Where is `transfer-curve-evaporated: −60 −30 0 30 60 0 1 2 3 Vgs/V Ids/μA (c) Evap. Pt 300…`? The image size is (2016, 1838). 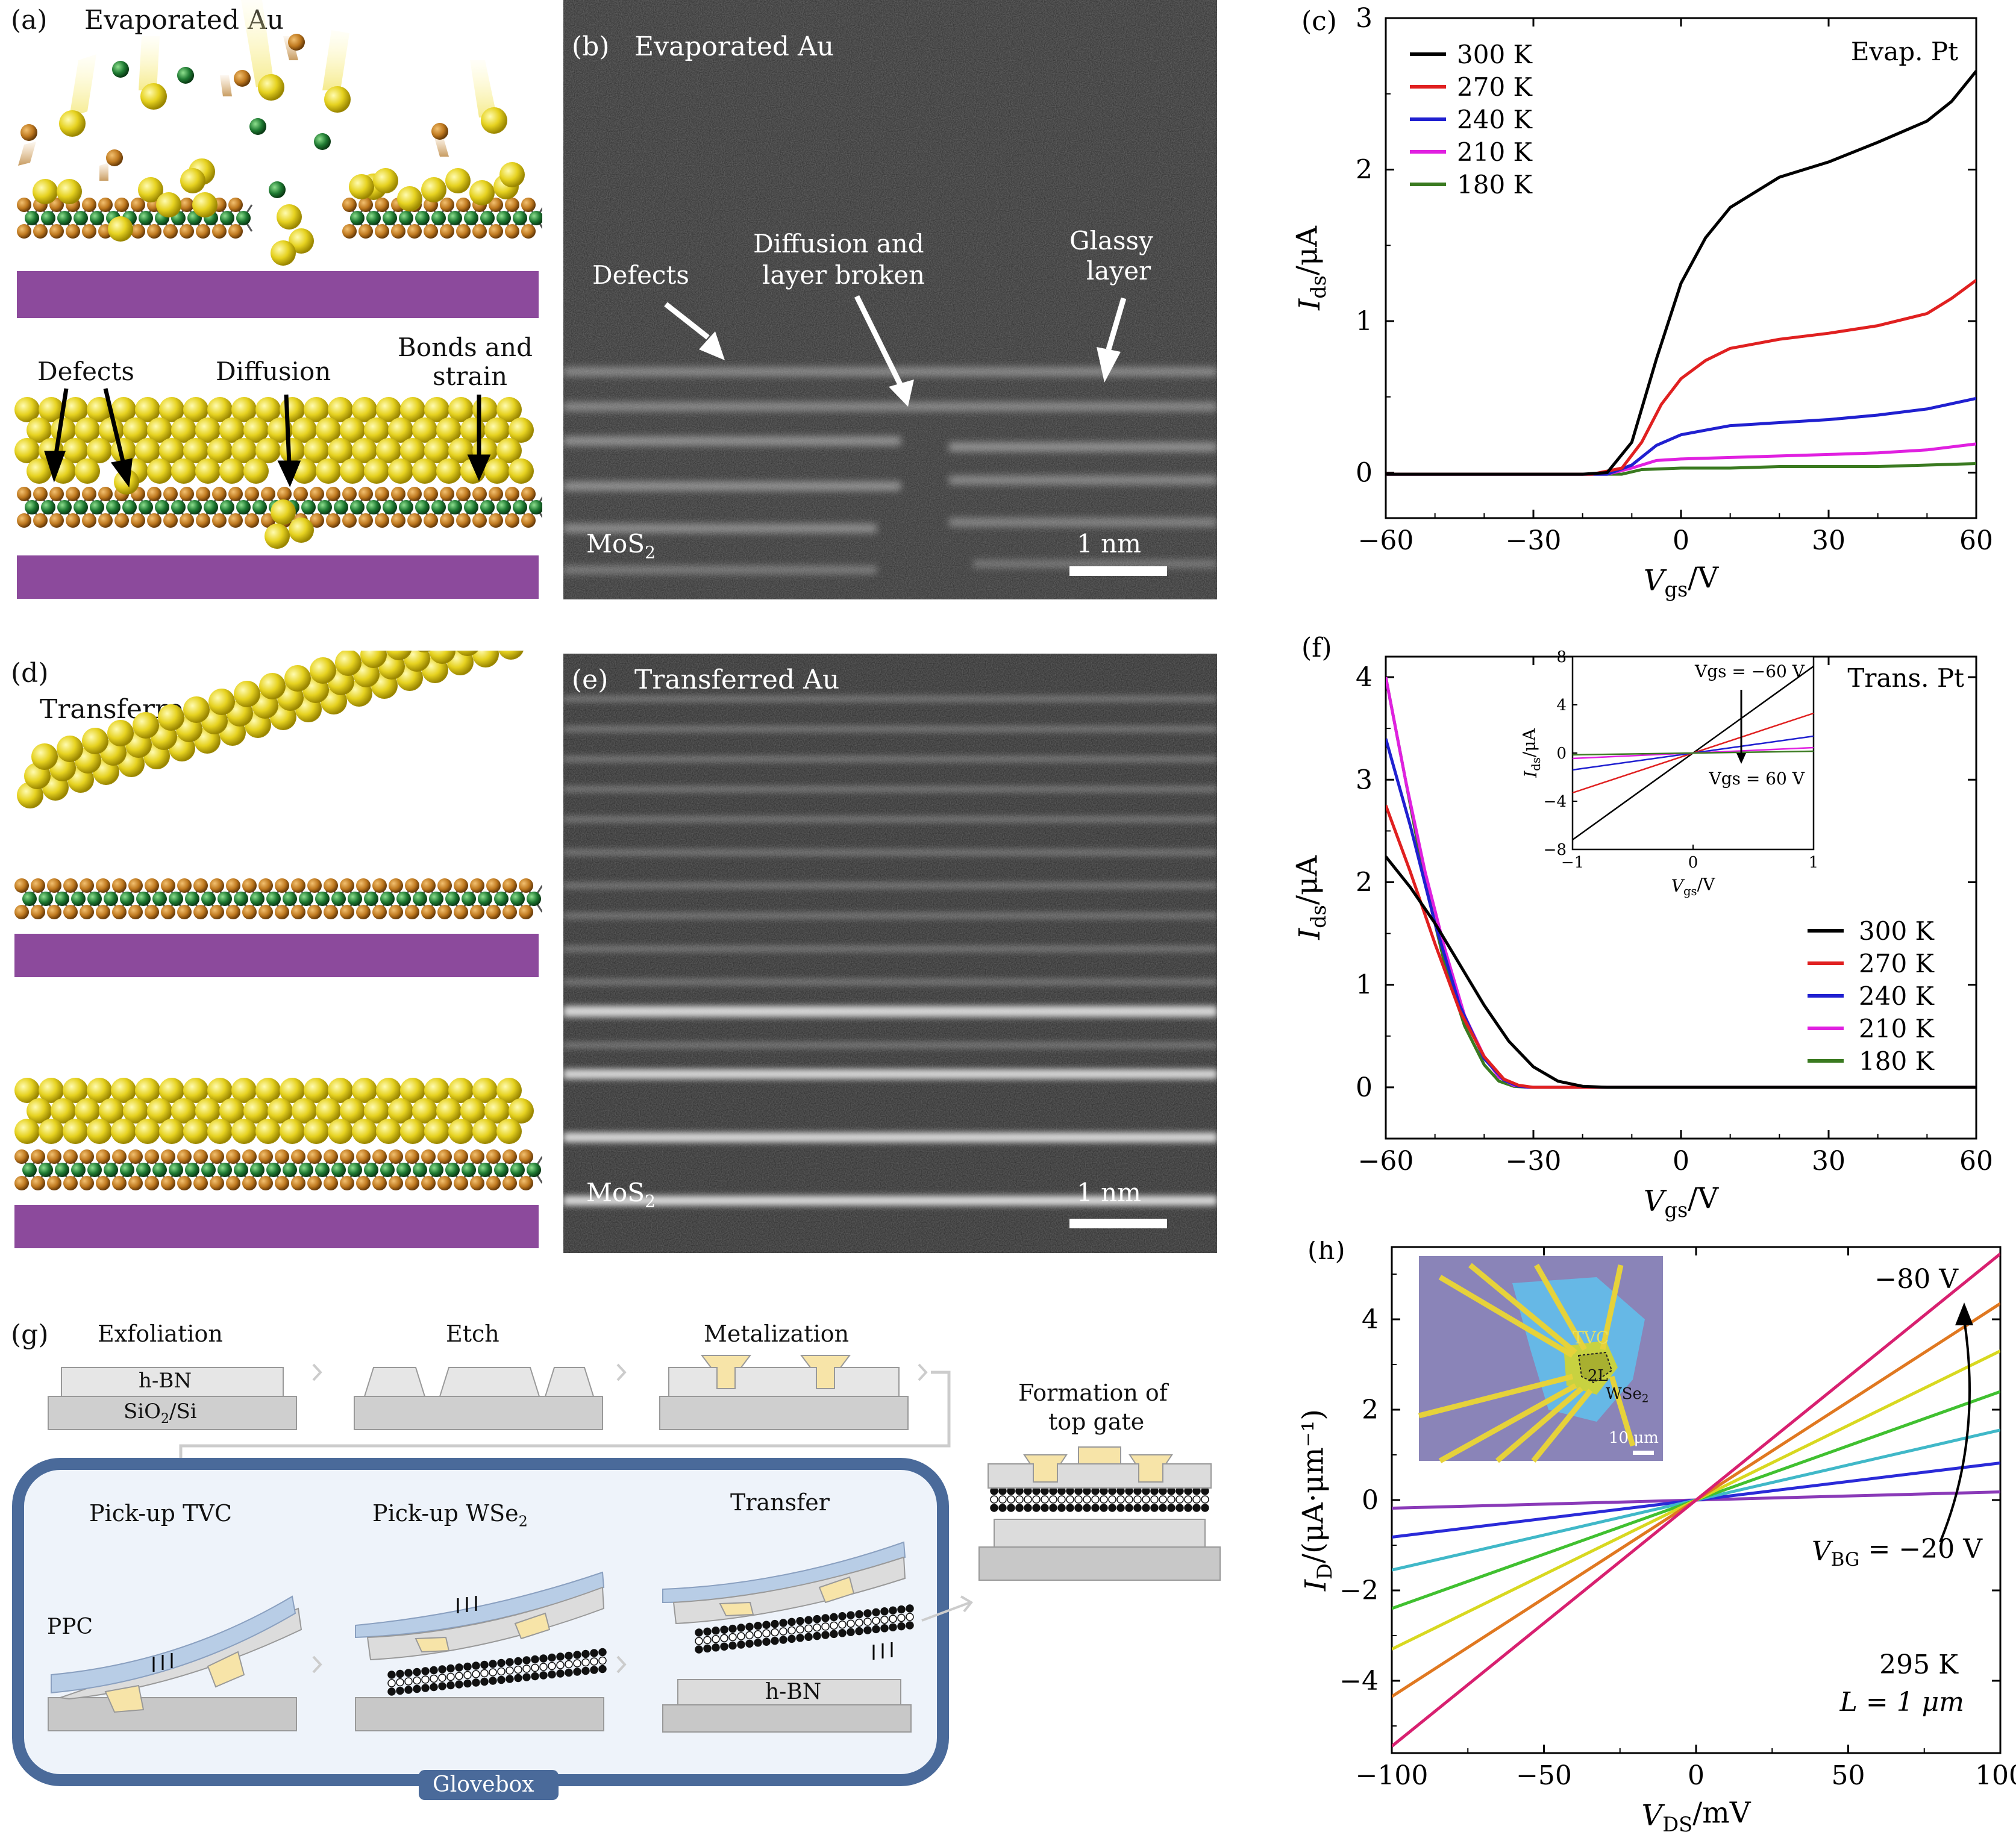 transfer-curve-evaporated: −60 −30 0 30 60 0 1 2 3 Vgs/V Ids/μA (c) Evap. Pt 300… is located at coordinates (1642, 302).